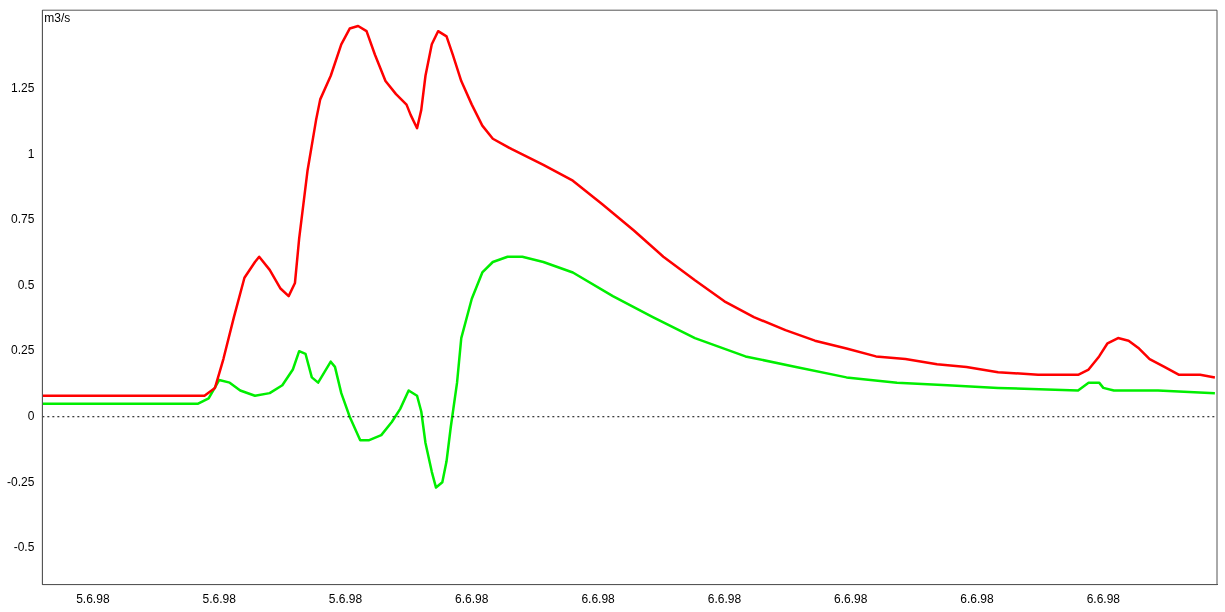 The height and width of the screenshot is (612, 1225). What do you see at coordinates (24, 547) in the screenshot?
I see `y-tick-label: -0.5` at bounding box center [24, 547].